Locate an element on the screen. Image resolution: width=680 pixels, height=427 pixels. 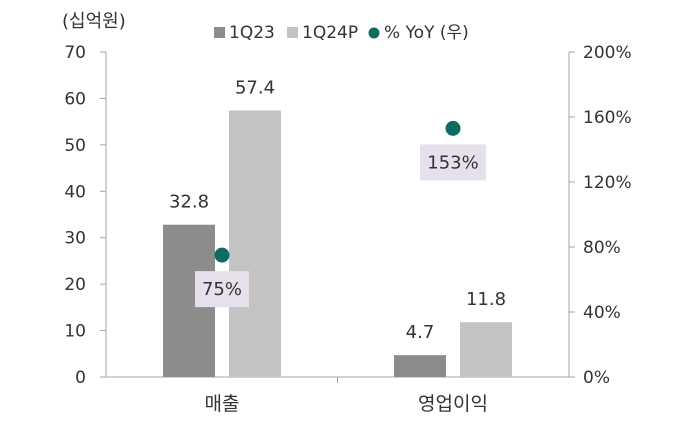
y-right-tick-label: 0% is located at coordinates (596, 378).